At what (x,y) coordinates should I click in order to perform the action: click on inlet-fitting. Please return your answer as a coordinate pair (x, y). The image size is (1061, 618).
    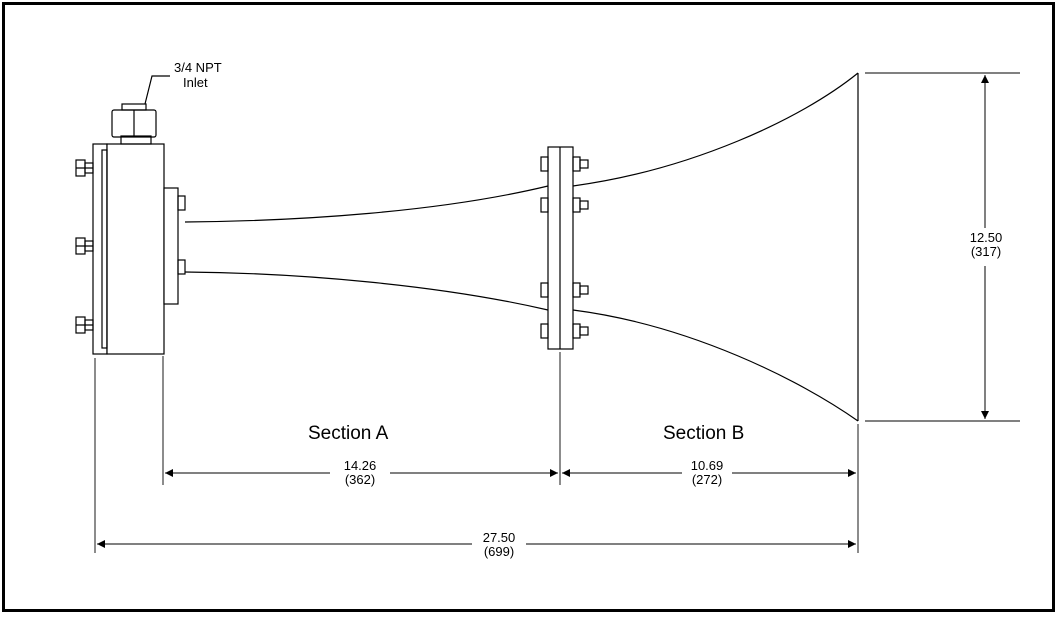
    Looking at the image, I should click on (134, 124).